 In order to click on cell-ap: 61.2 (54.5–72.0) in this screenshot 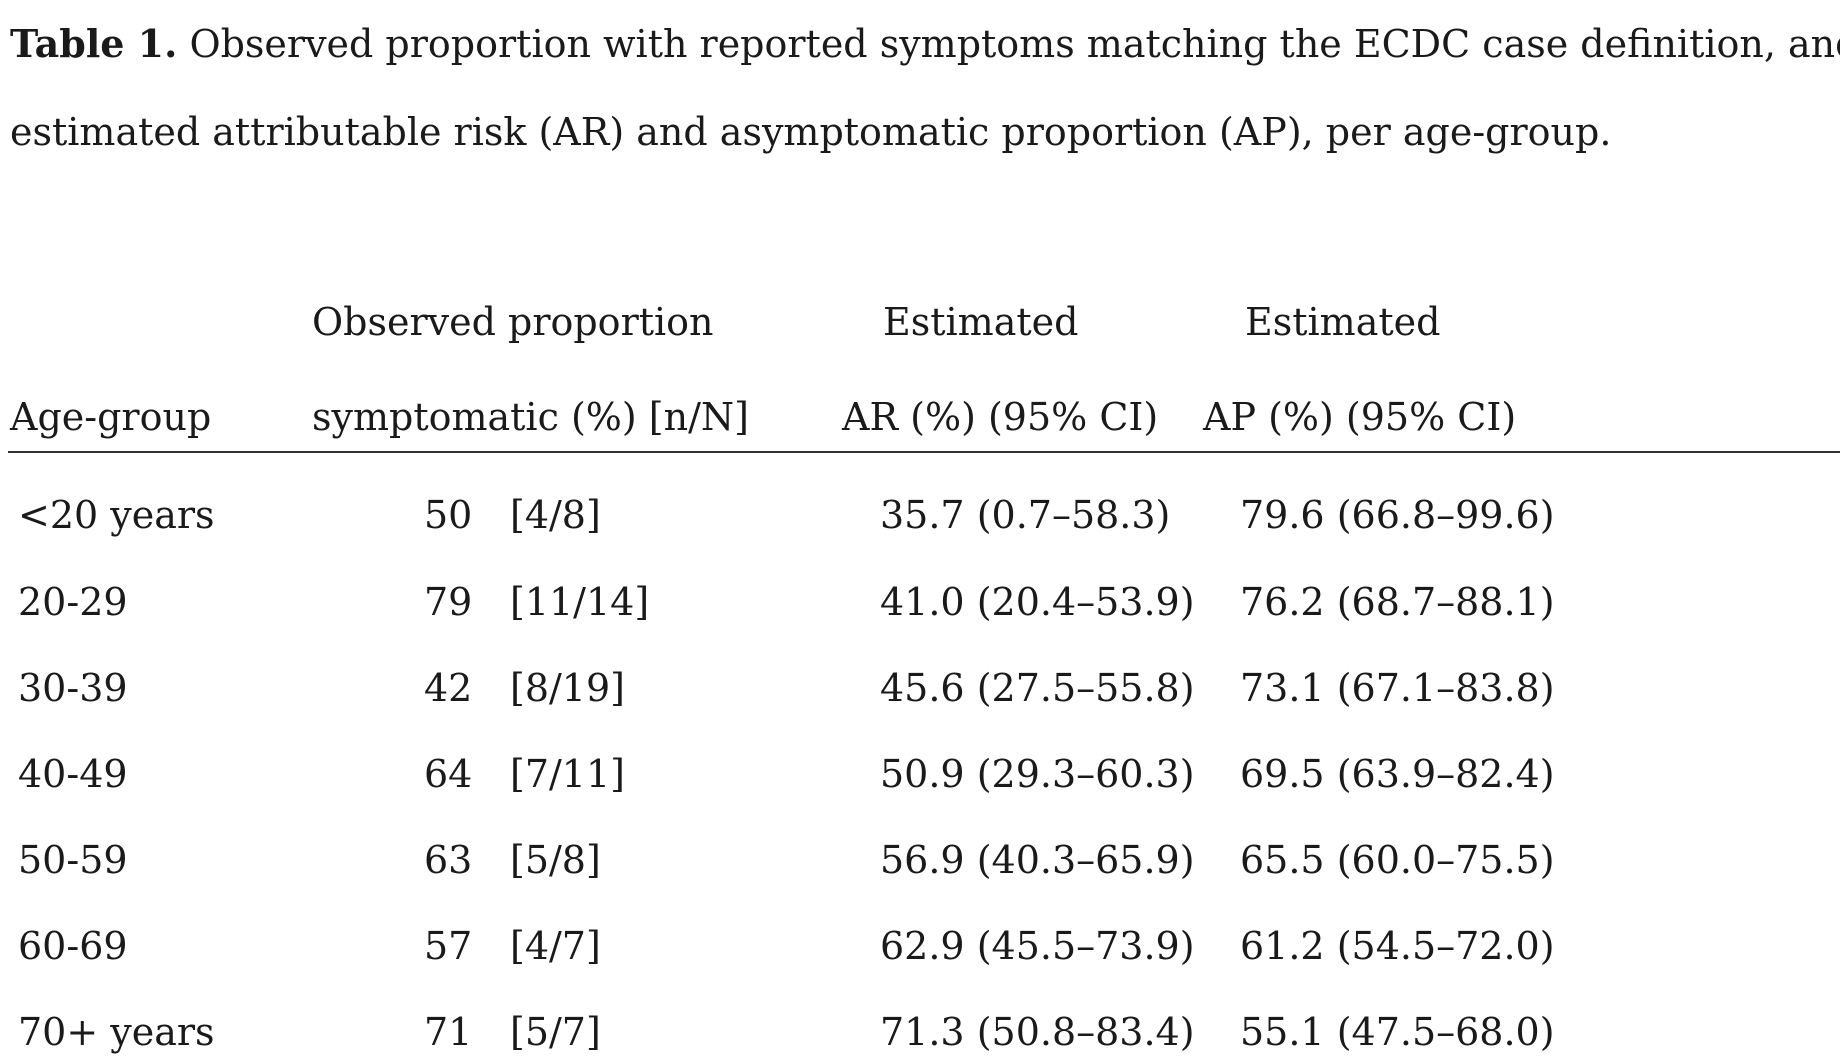, I will do `click(1397, 946)`.